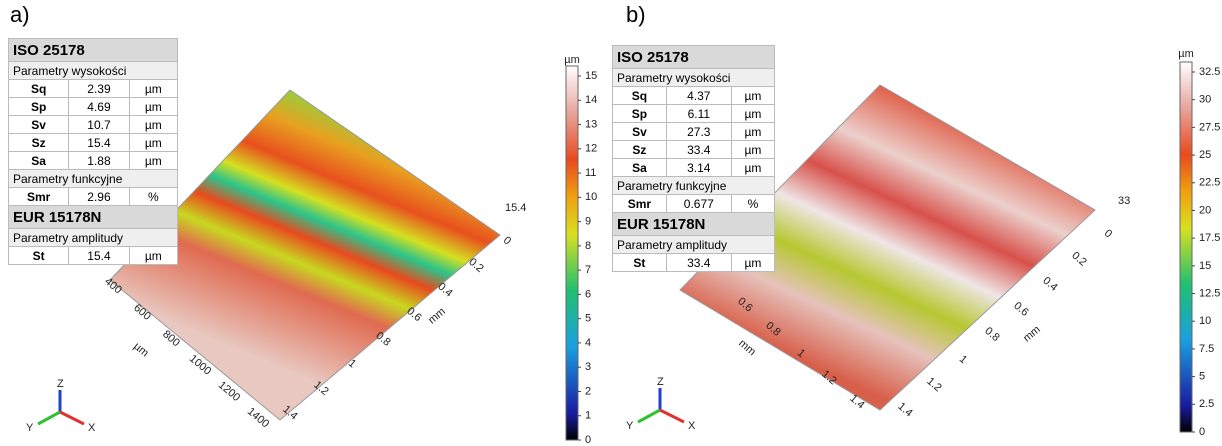 Image resolution: width=1222 pixels, height=446 pixels. What do you see at coordinates (753, 203) in the screenshot?
I see `unit: %` at bounding box center [753, 203].